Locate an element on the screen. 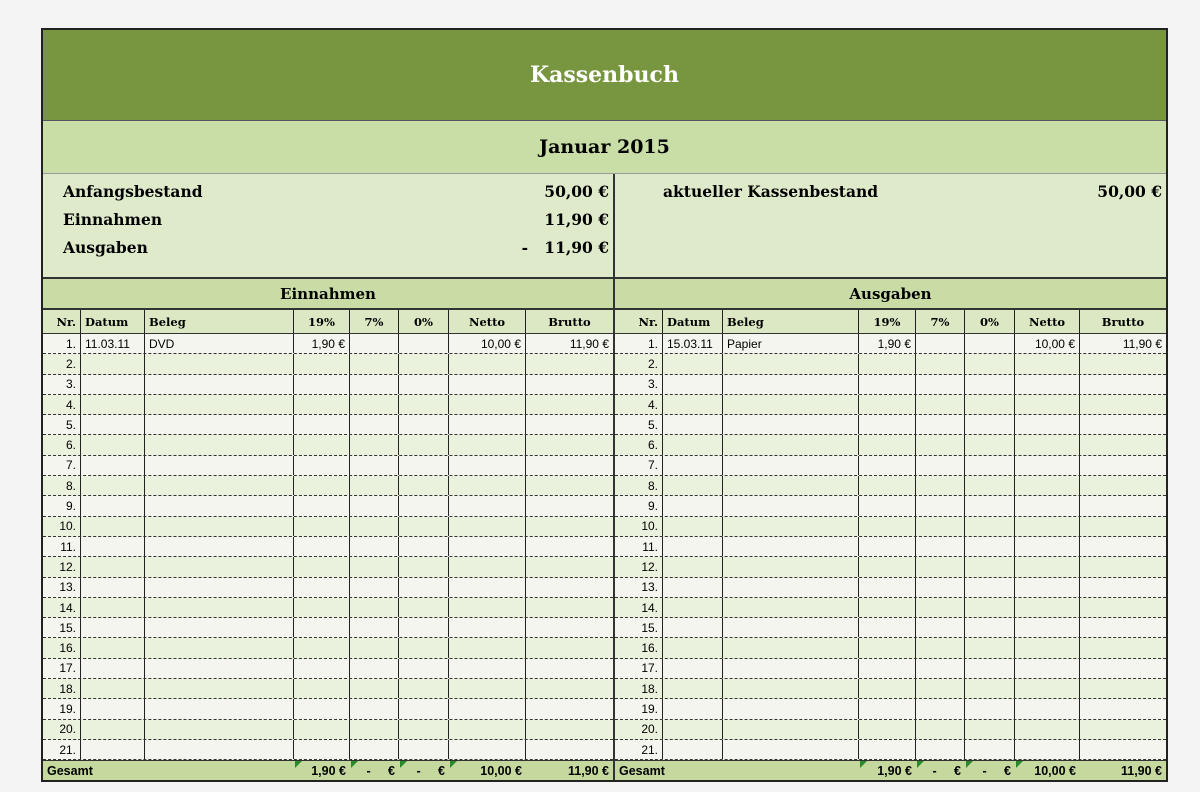  cell-nr: 4. is located at coordinates (62, 404).